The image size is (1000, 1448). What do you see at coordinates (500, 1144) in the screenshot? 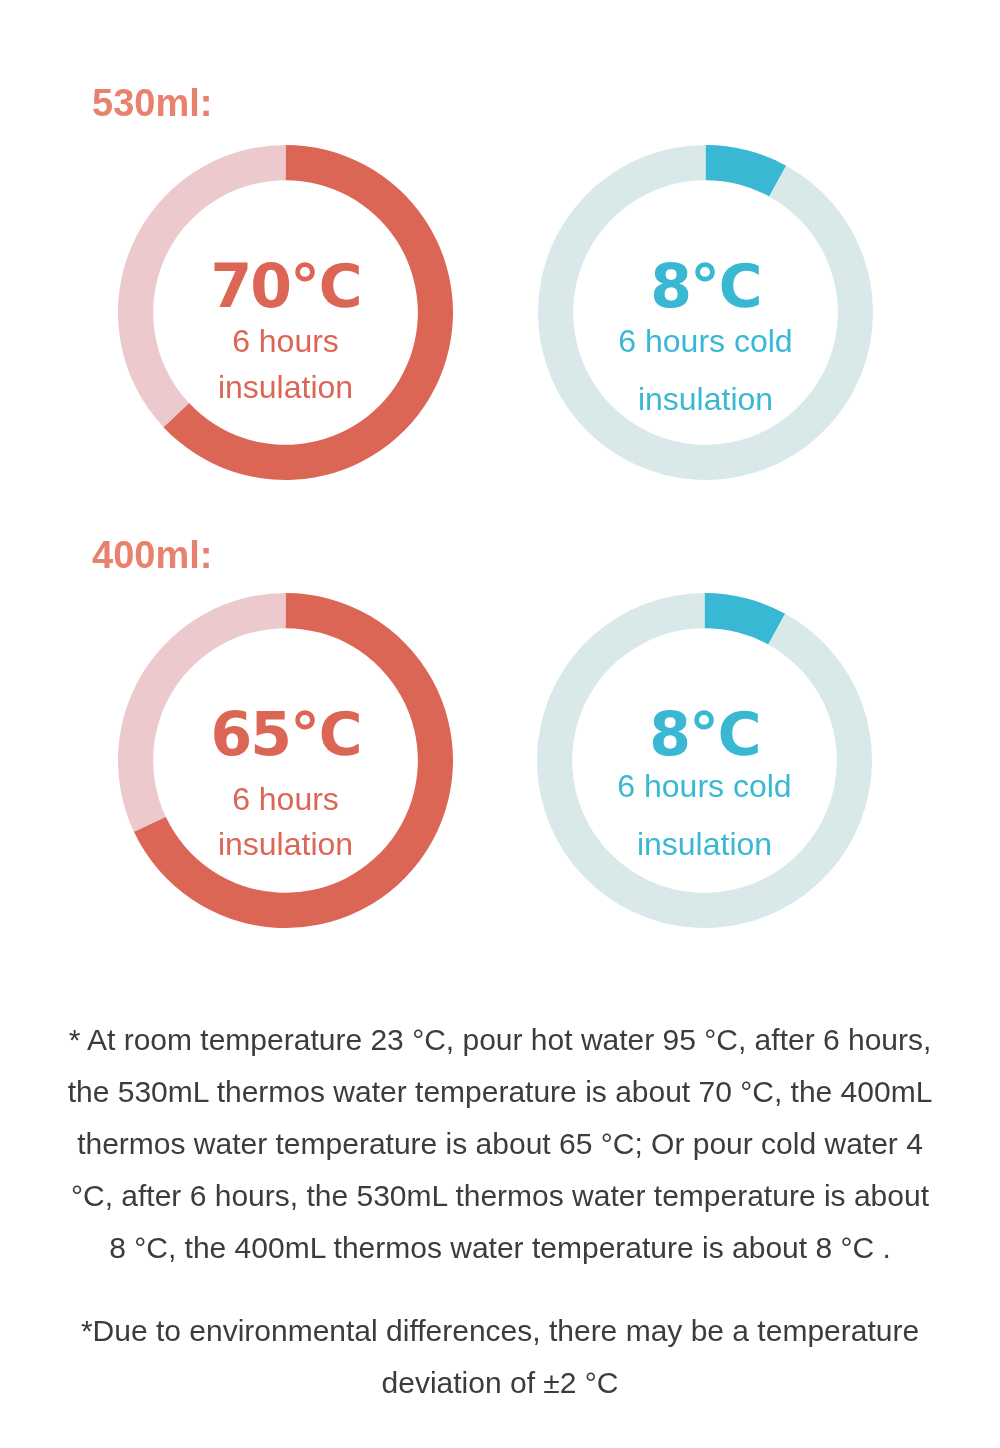
I see `text: * At room temperature 23 °C, pour hot water 95 °C, after 6 hours, the 530mL thermos water temperature is about 70 °C, the 400mL thermos water temperature is about 65 °C; Or pour cold water 4 °C, after 6 hours, the 530mL thermos water temperature is about 8 °C, the 400mL thermos water temperature is about 8 °C .` at bounding box center [500, 1144].